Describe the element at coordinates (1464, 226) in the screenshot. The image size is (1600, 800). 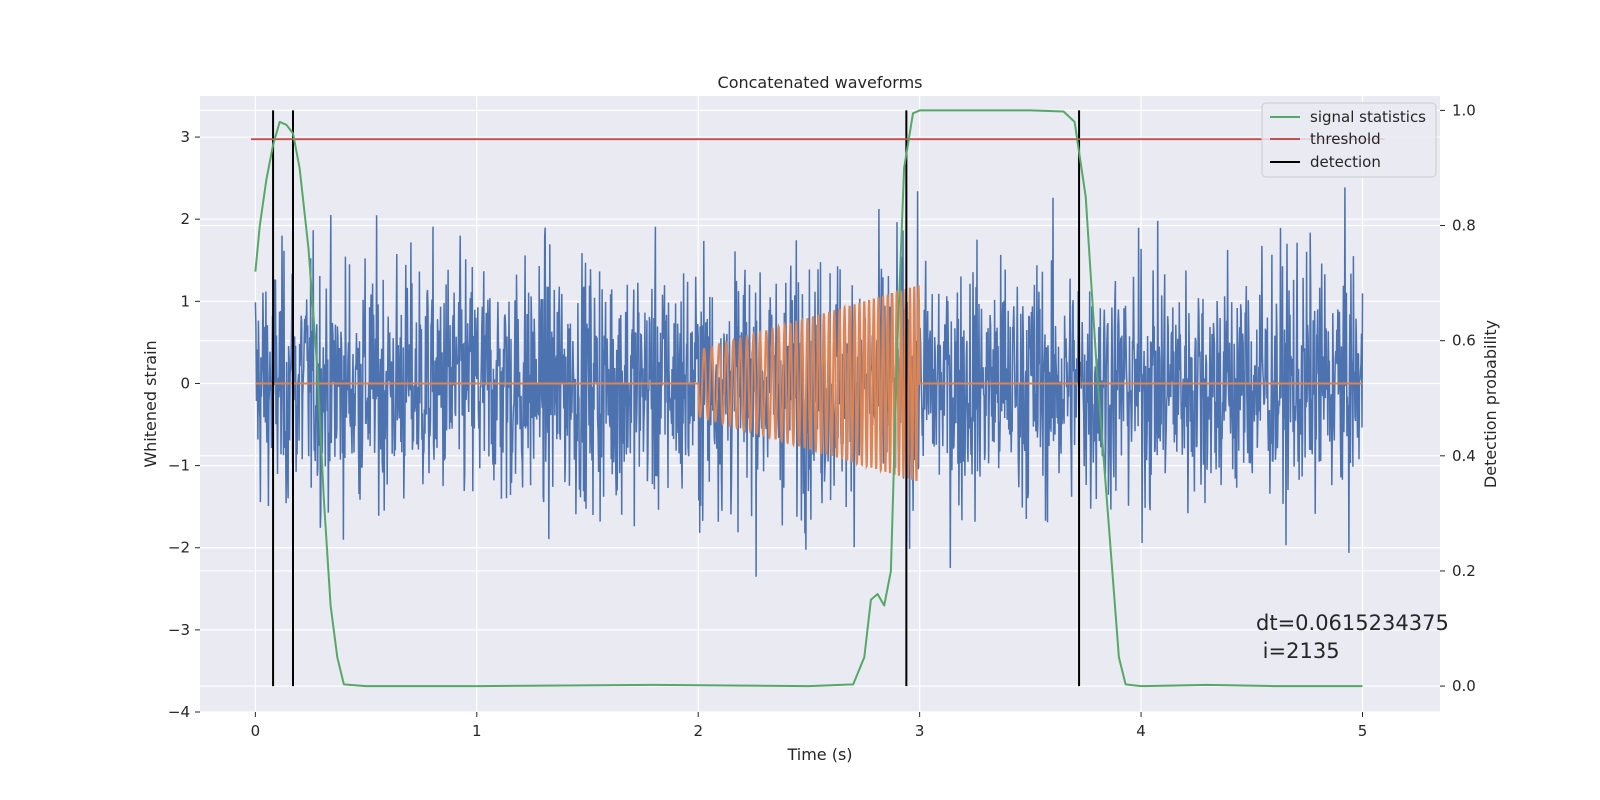
I see `y2-tick-label: 0.8` at that location.